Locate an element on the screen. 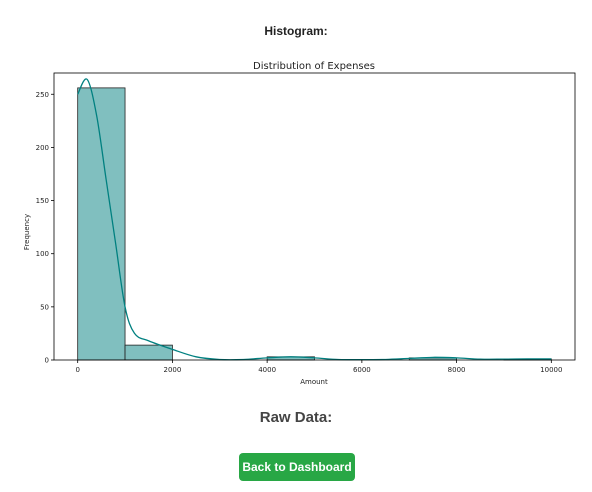 The width and height of the screenshot is (592, 492). x-tick-label: 2000 is located at coordinates (172, 370).